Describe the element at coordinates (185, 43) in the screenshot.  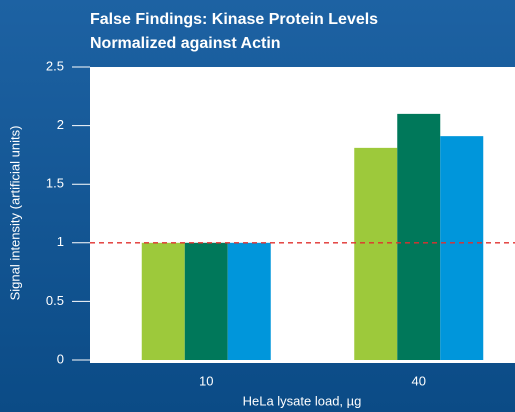
I see `chart-title: Normalized against Actin` at that location.